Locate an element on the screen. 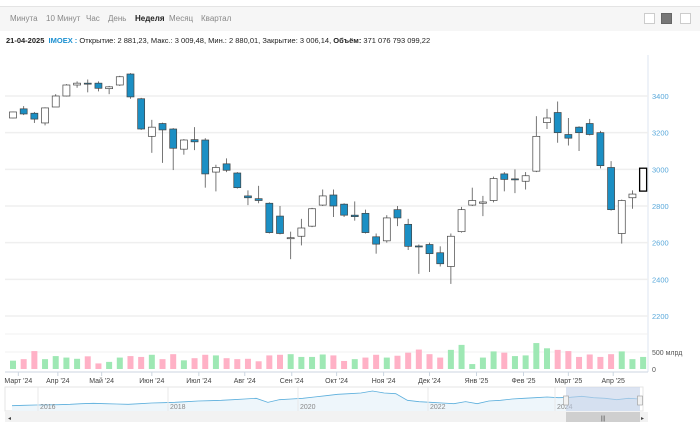 The width and height of the screenshot is (700, 429). x-tick-label: Март '24 is located at coordinates (18, 381).